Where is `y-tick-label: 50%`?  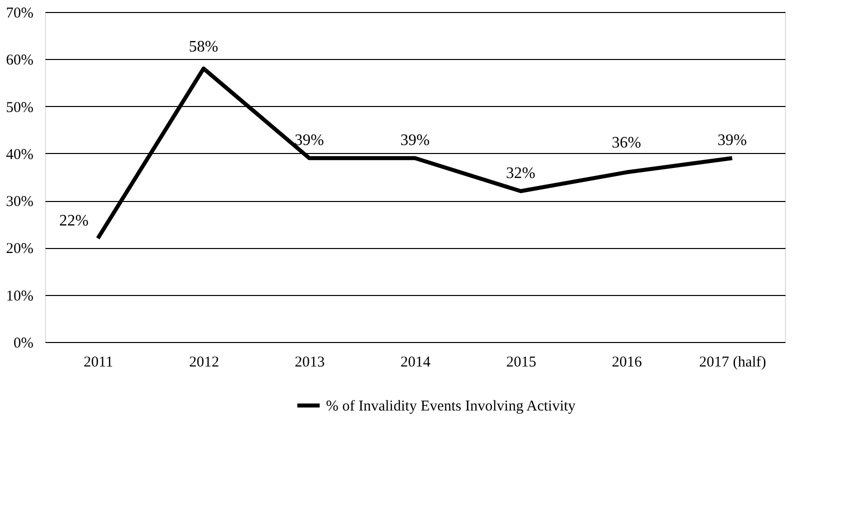
y-tick-label: 50% is located at coordinates (20, 108).